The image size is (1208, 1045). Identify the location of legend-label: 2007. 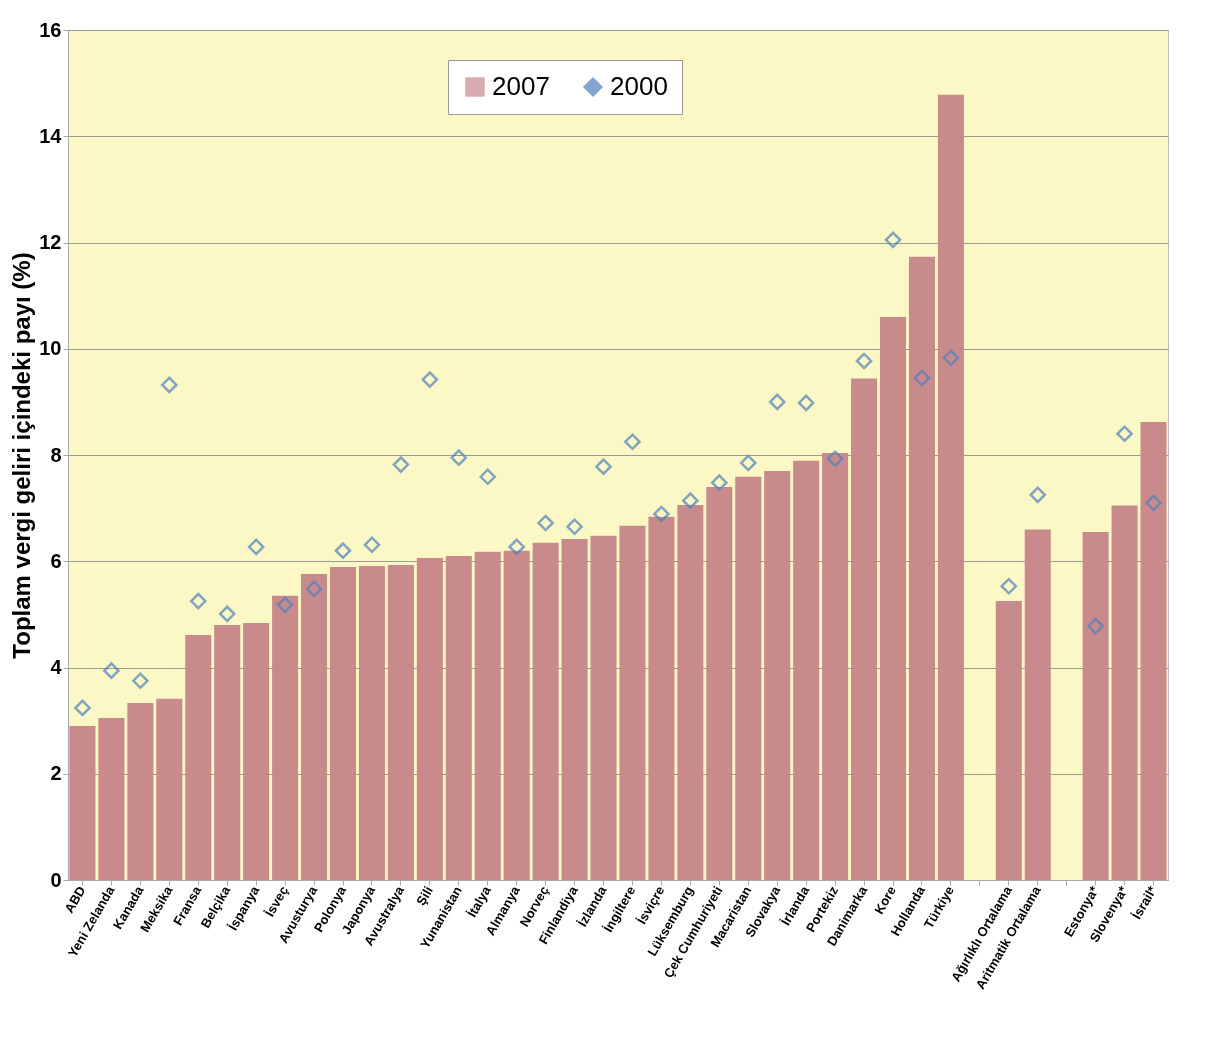
(521, 86).